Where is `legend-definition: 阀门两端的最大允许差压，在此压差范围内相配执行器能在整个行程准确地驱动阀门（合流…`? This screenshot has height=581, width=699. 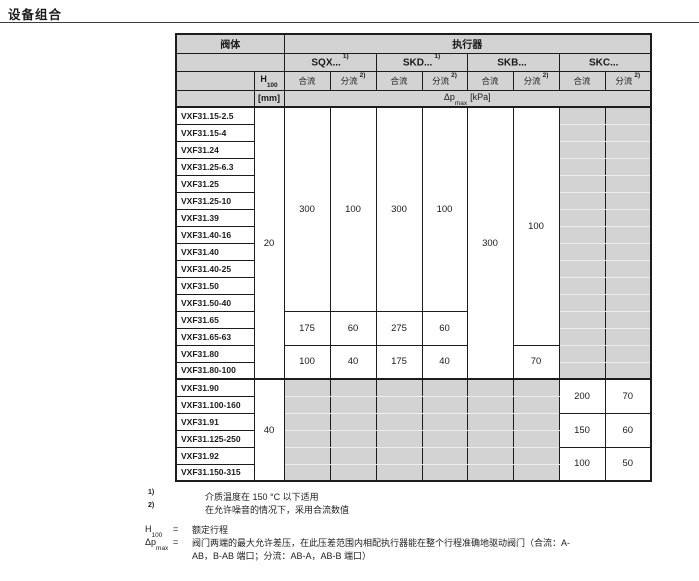
legend-definition: 阀门两端的最大允许差压，在此压差范围内相配执行器能在整个行程准确地驱动阀门（合流… is located at coordinates (402, 550).